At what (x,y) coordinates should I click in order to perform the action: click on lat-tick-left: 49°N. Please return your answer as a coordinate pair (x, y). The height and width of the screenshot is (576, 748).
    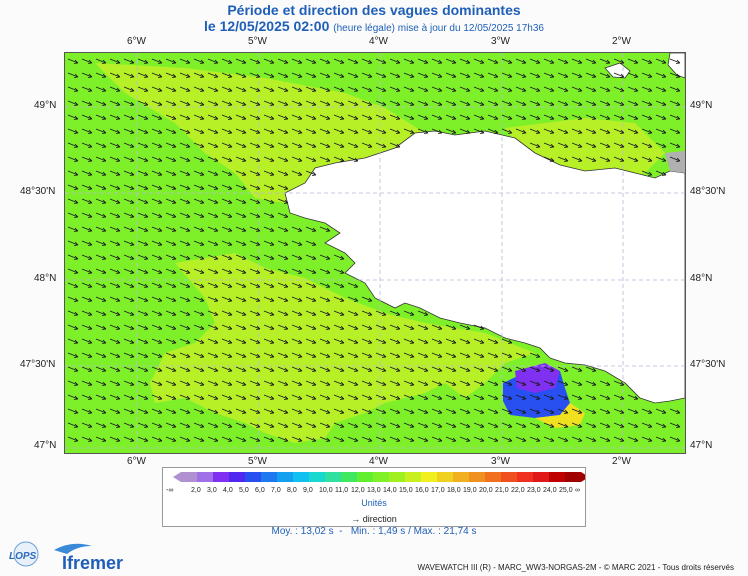
    Looking at the image, I should click on (45, 105).